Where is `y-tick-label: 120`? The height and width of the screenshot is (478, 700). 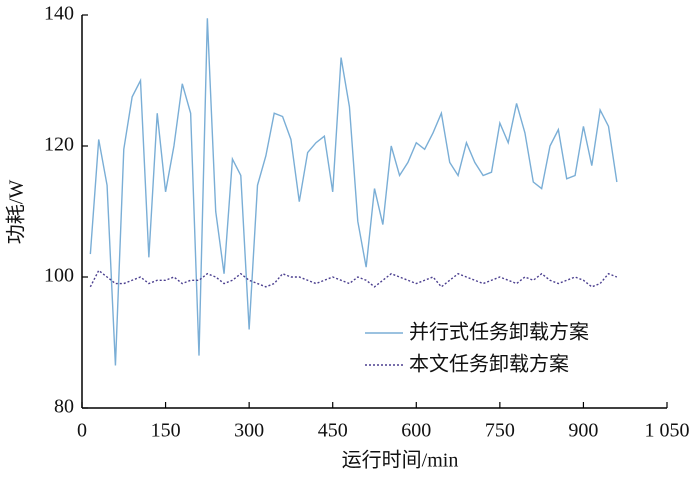
y-tick-label: 120 is located at coordinates (59, 145).